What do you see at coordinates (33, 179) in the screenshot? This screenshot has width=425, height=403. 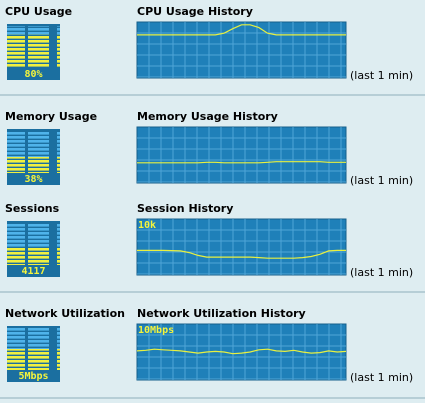 I see `gauge-value: 38%` at bounding box center [33, 179].